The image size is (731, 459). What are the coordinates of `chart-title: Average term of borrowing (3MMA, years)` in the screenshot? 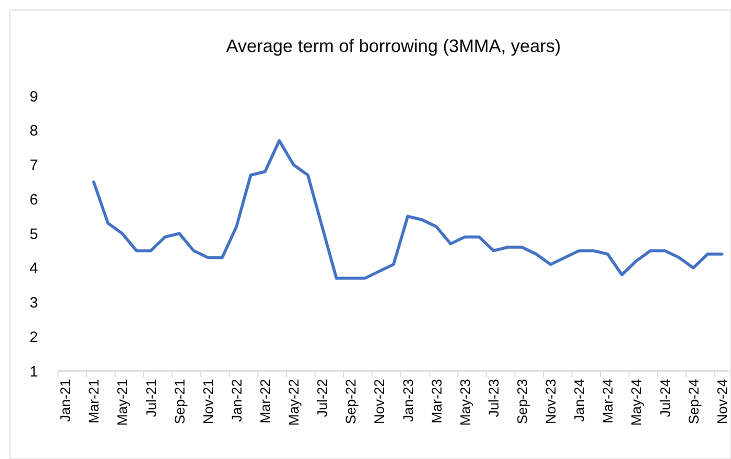 It's located at (393, 46).